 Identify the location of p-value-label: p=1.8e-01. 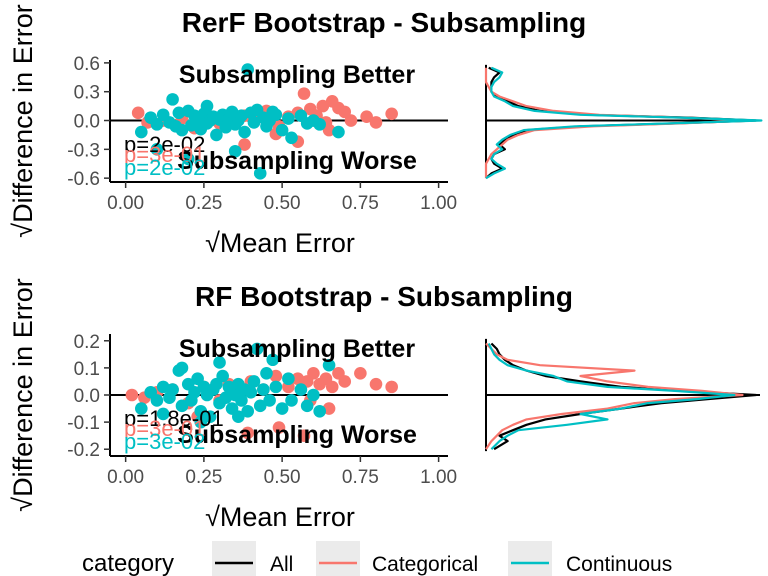
(174, 418).